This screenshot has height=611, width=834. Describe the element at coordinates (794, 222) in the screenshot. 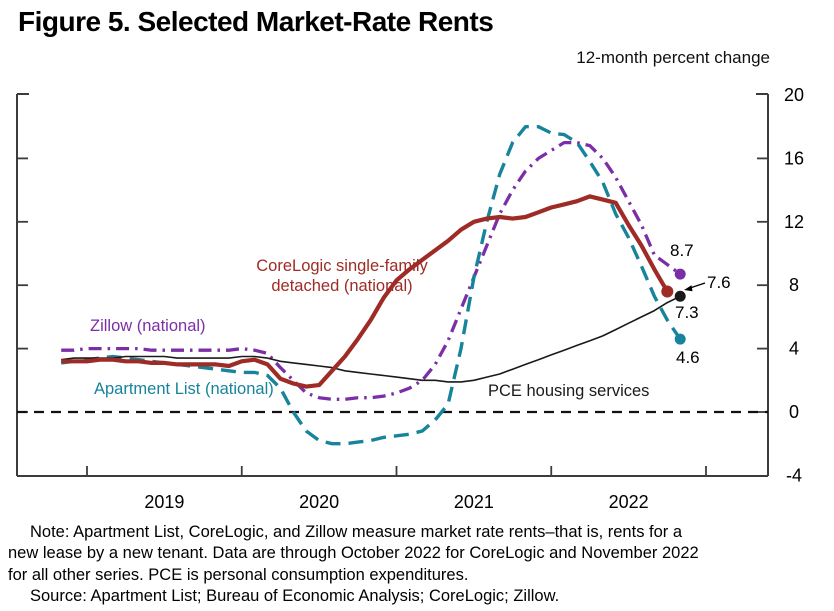

I see `y-tick-label: 12` at that location.